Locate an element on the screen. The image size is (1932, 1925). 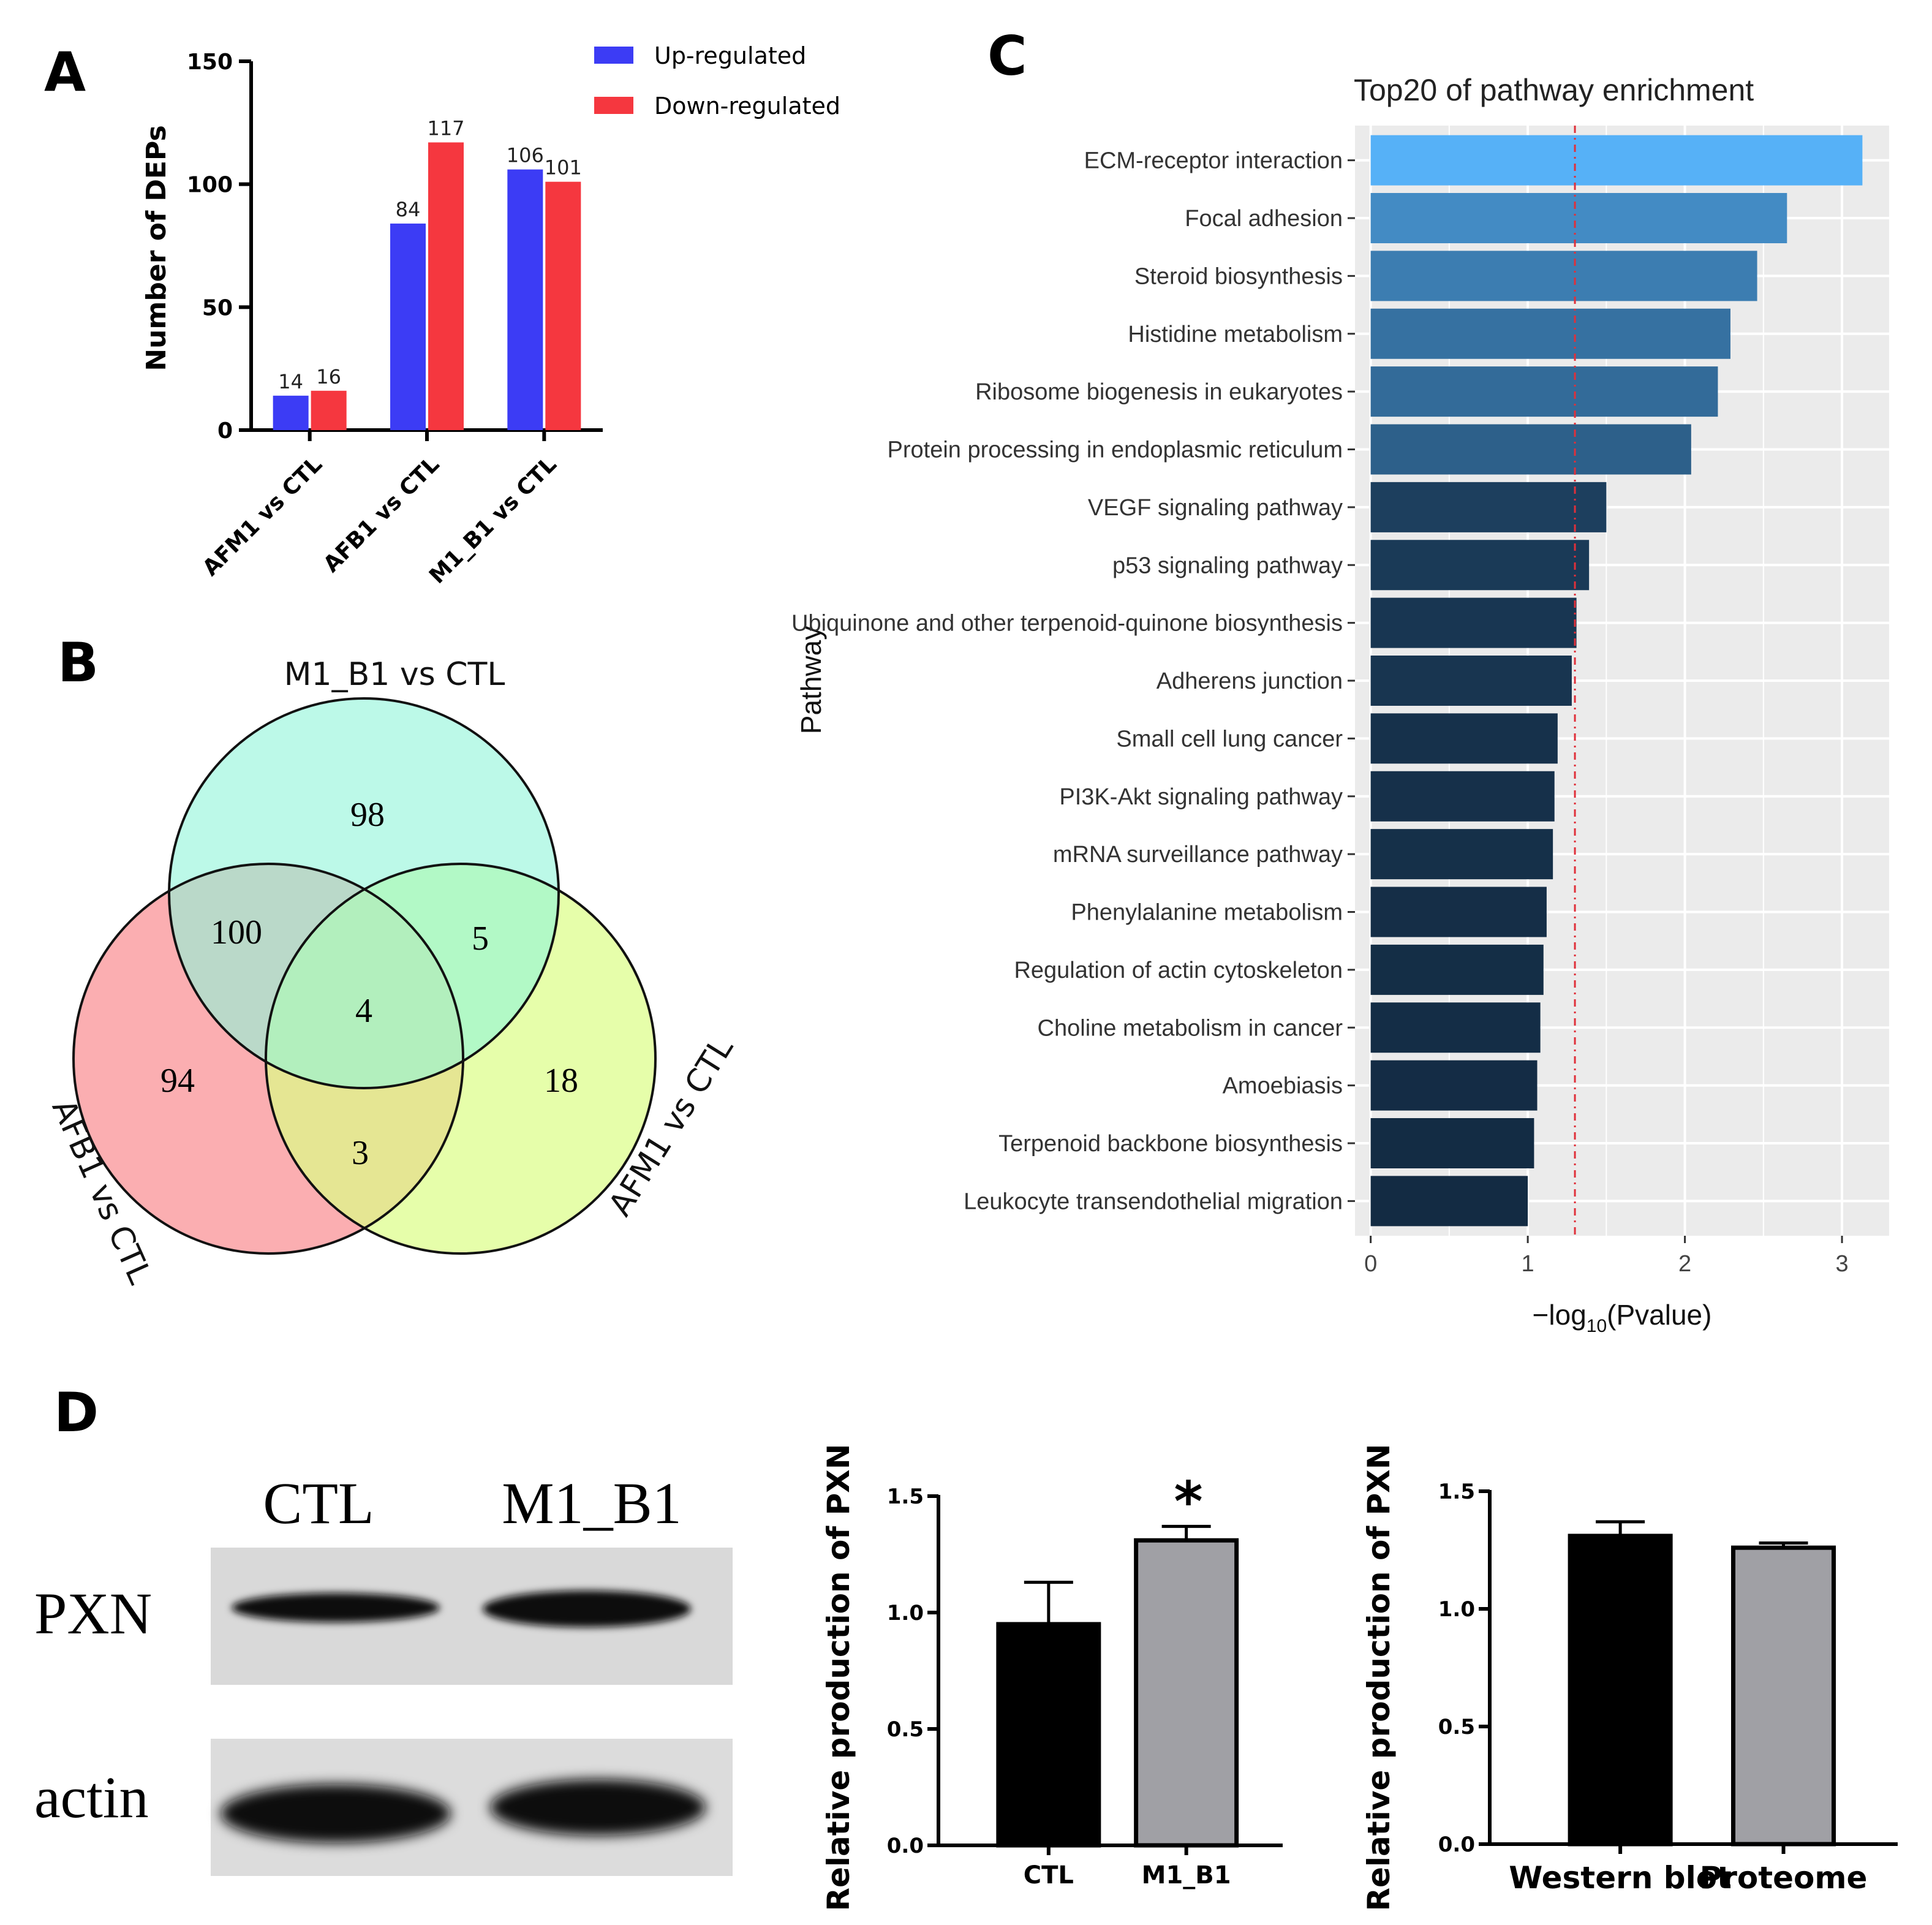
panel-c-xtick-label: 2 is located at coordinates (1684, 1264).